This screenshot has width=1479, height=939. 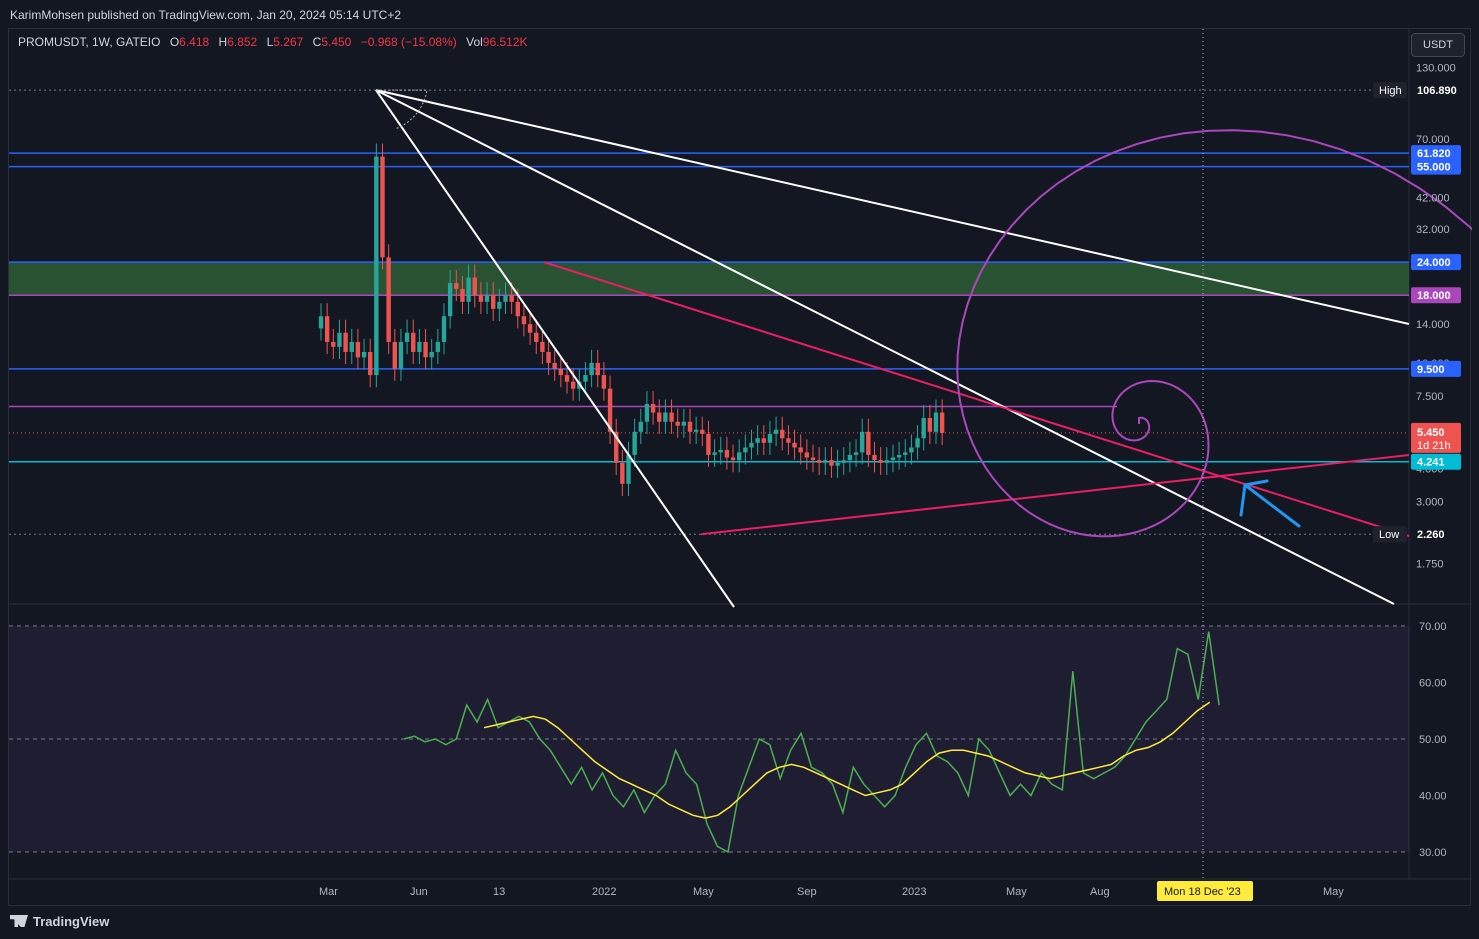 I want to click on level-label: 4.241, so click(x=1431, y=463).